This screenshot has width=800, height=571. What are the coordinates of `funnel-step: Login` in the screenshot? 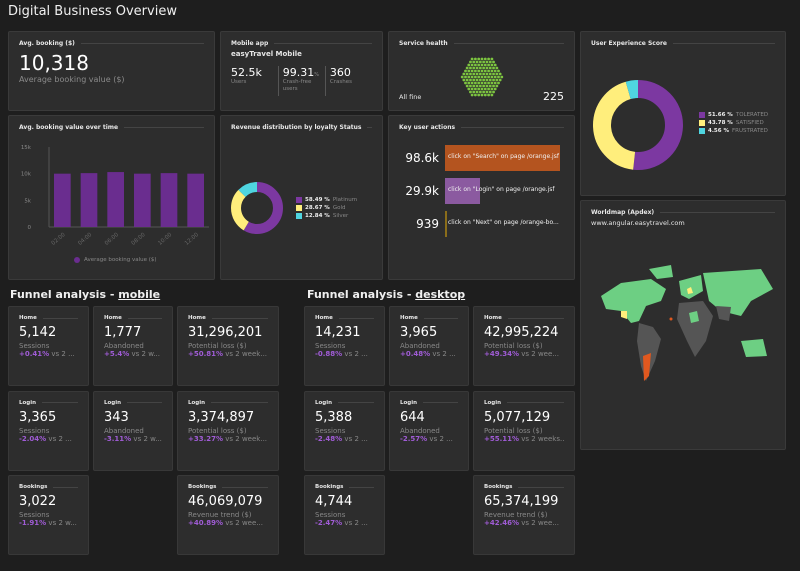 It's located at (48, 403).